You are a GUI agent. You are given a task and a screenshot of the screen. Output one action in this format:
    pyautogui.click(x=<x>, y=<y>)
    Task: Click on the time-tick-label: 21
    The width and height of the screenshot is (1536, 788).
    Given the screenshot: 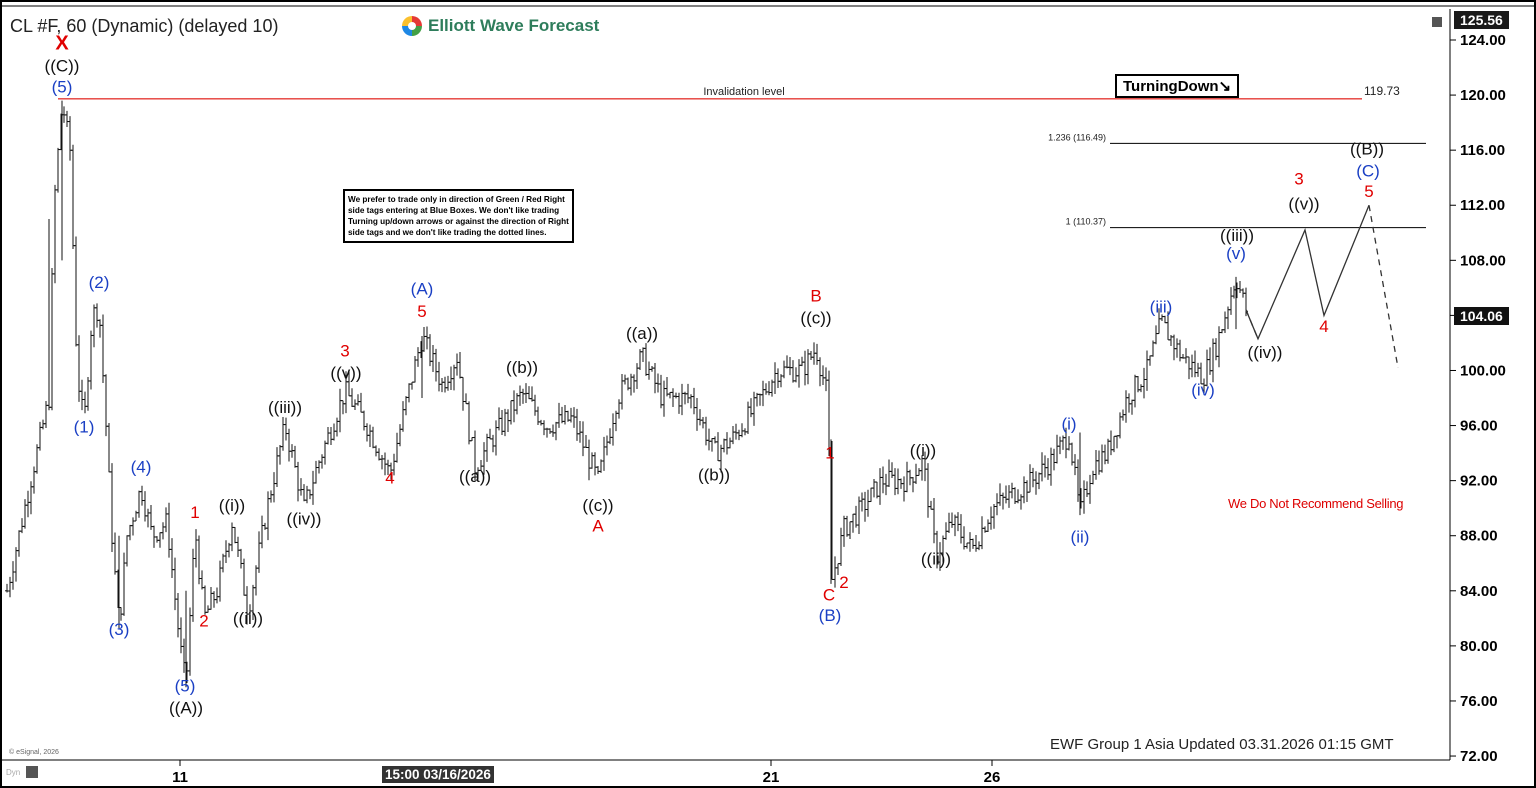 What is the action you would take?
    pyautogui.click(x=771, y=777)
    